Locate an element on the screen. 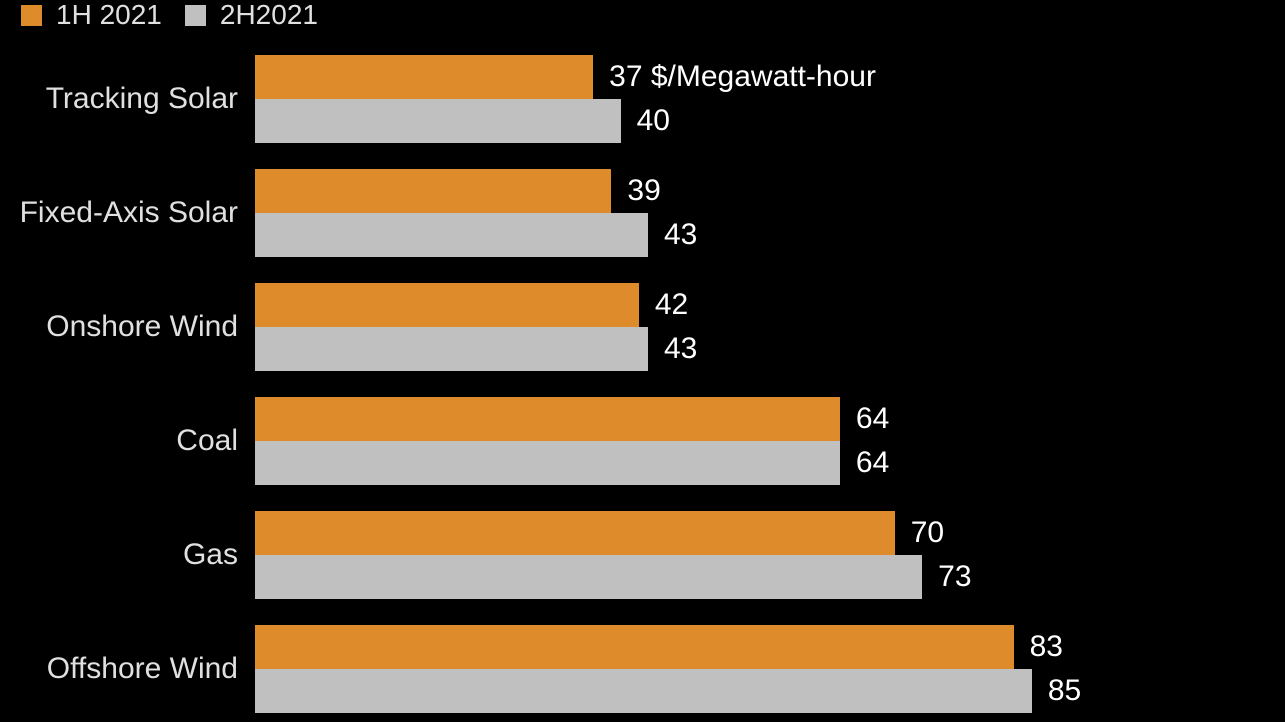  bar-row-2h-2021: 40 is located at coordinates (770, 121).